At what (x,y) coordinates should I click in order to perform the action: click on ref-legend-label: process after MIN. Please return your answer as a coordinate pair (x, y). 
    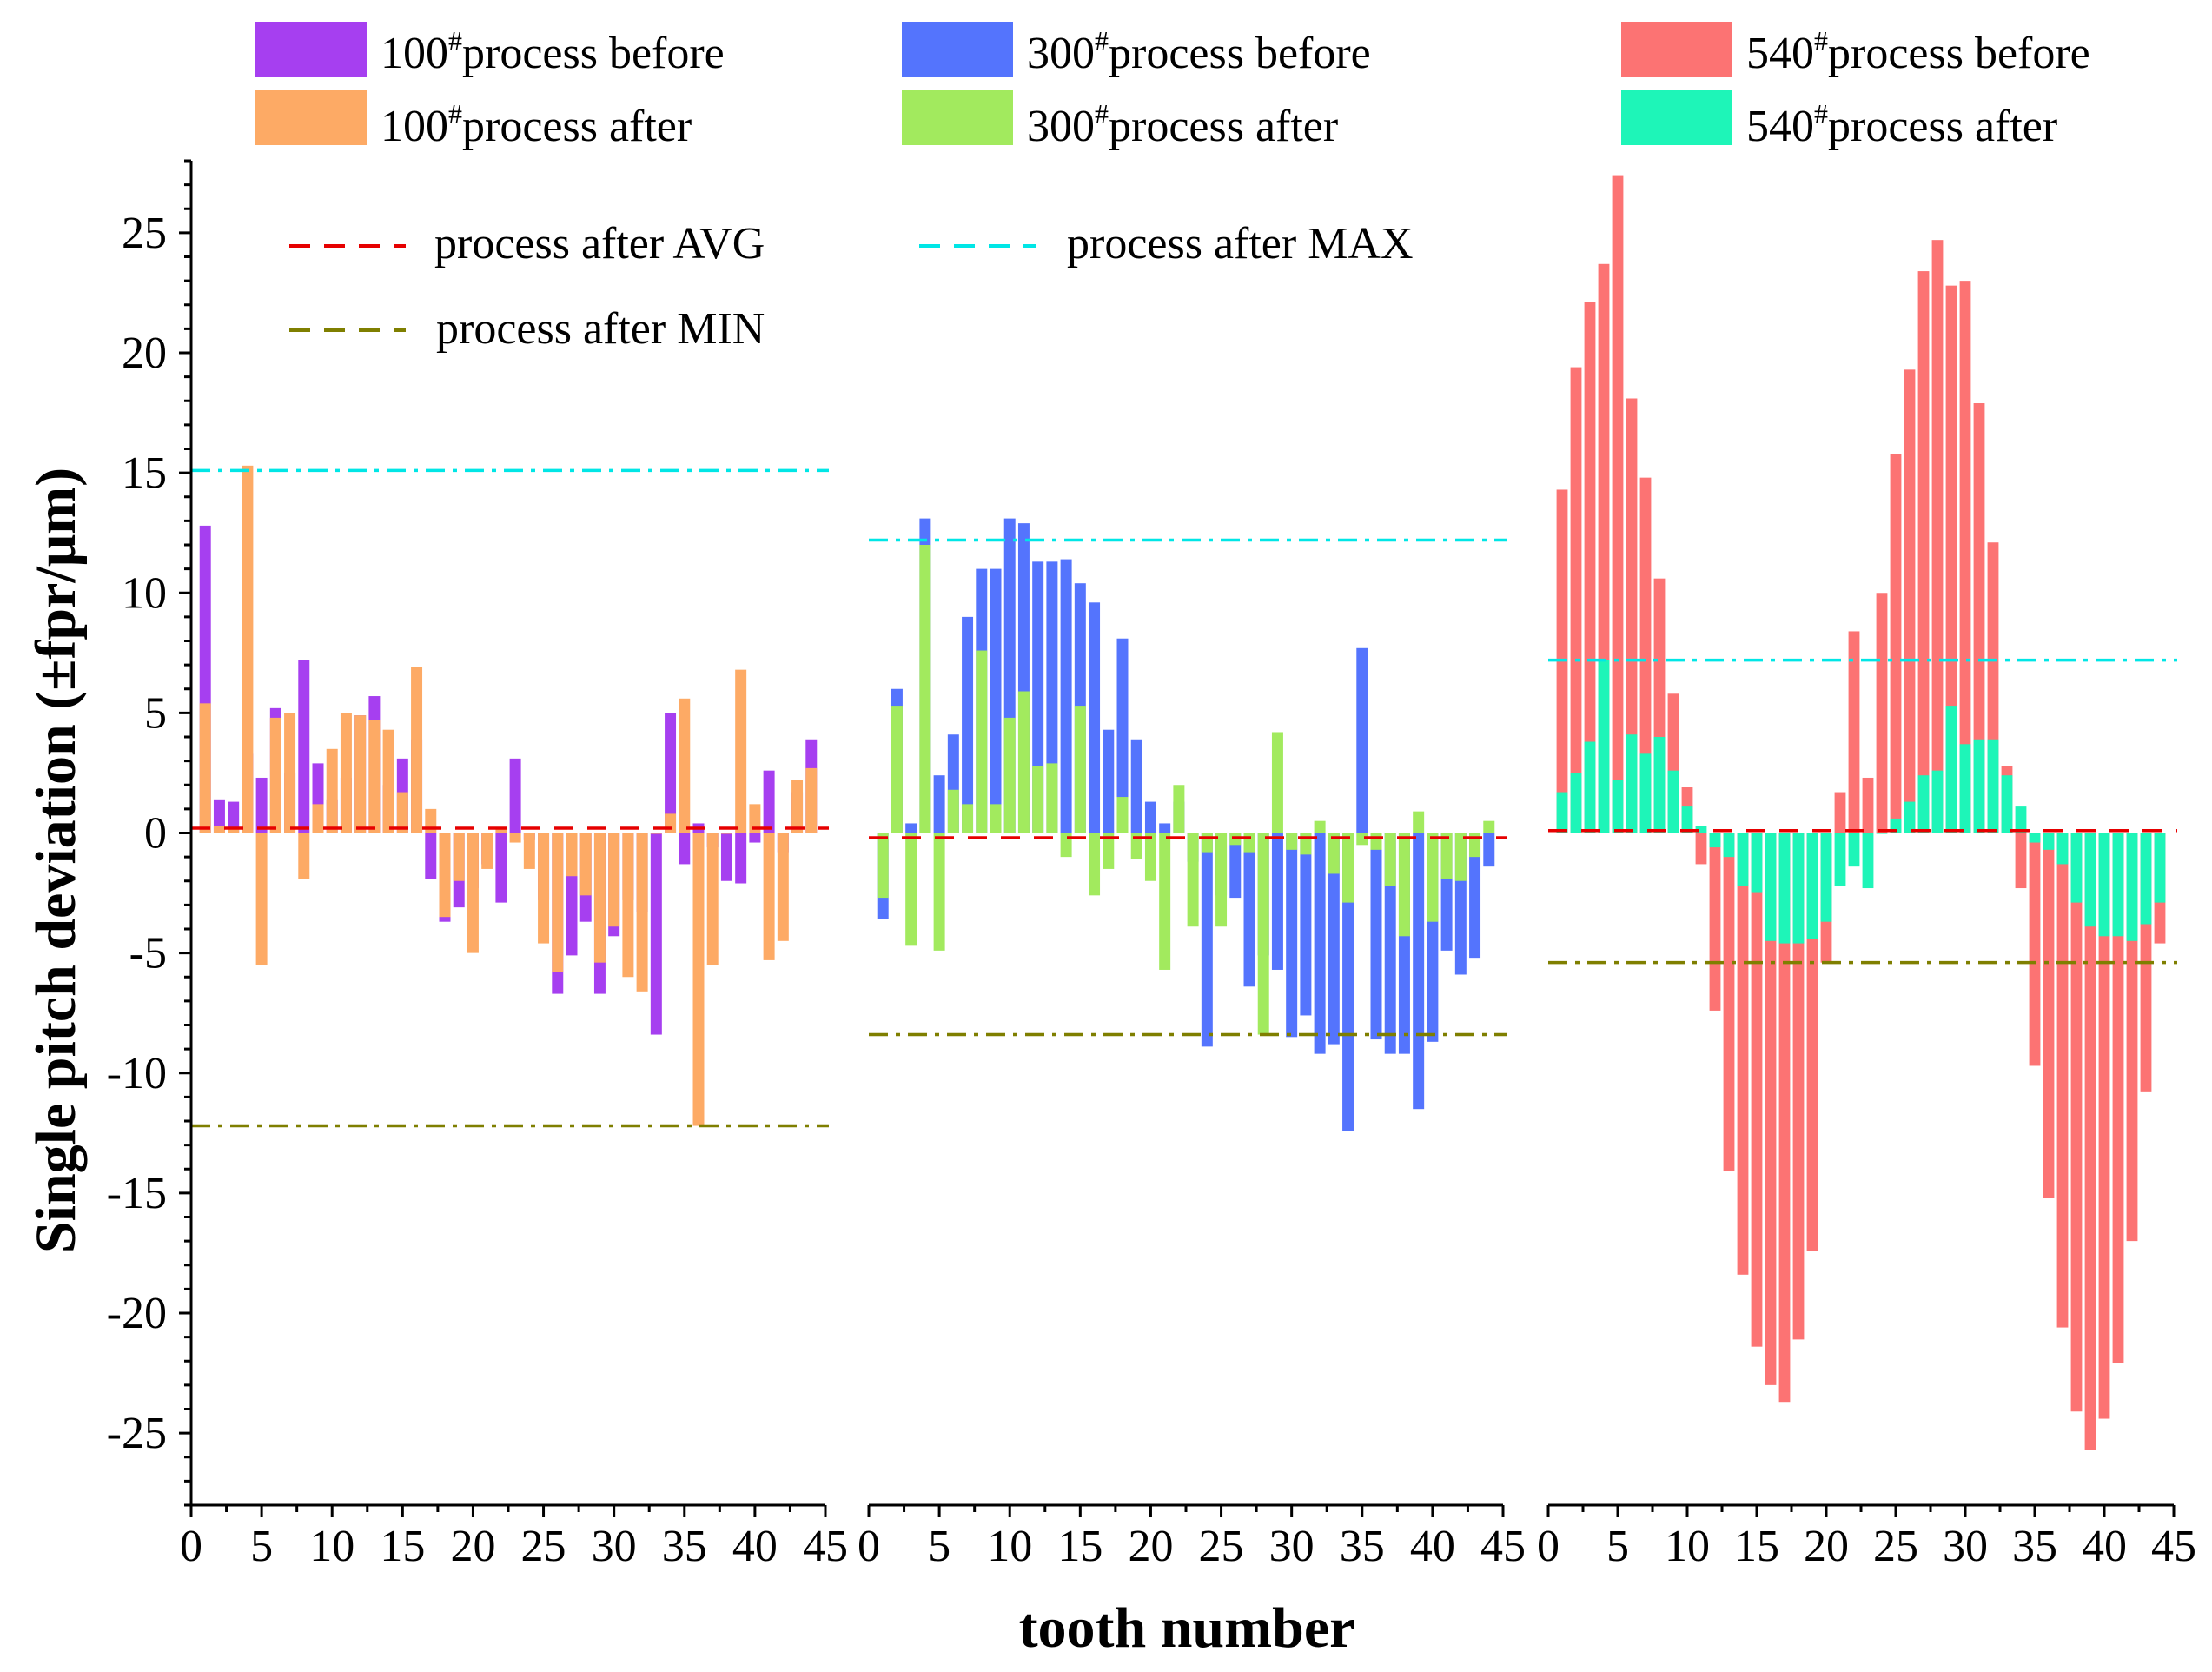
    Looking at the image, I should click on (601, 329).